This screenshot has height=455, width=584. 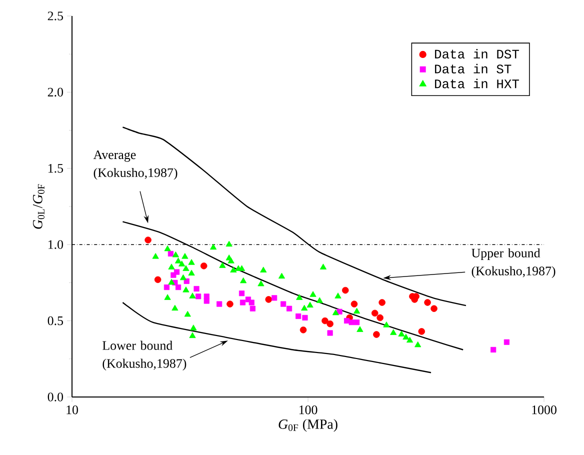 What do you see at coordinates (56, 168) in the screenshot?
I see `y-tick-label: 1.5` at bounding box center [56, 168].